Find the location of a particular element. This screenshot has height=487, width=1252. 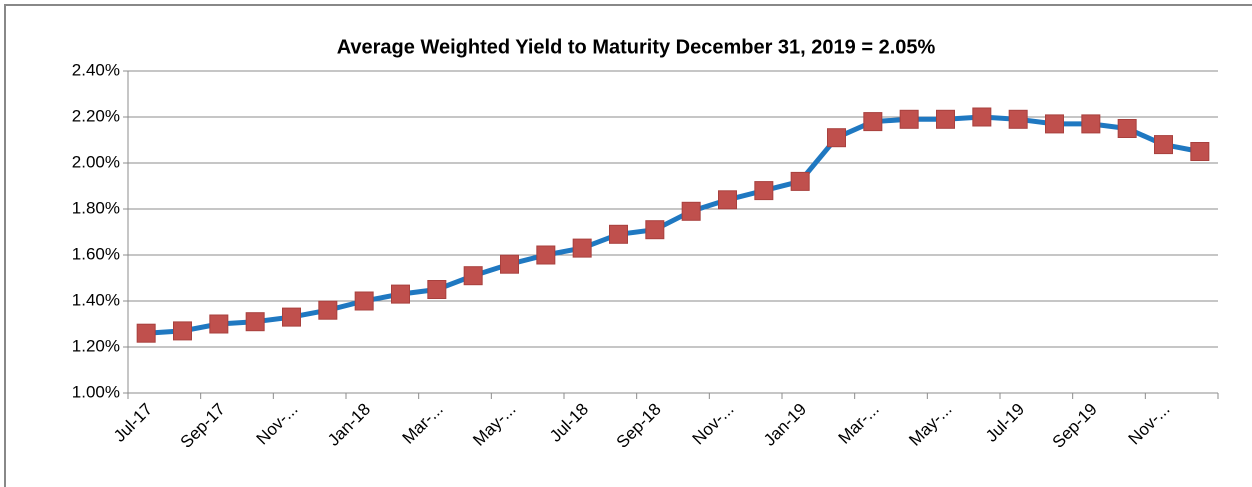

y-tick-label: 1.20% is located at coordinates (96, 345).